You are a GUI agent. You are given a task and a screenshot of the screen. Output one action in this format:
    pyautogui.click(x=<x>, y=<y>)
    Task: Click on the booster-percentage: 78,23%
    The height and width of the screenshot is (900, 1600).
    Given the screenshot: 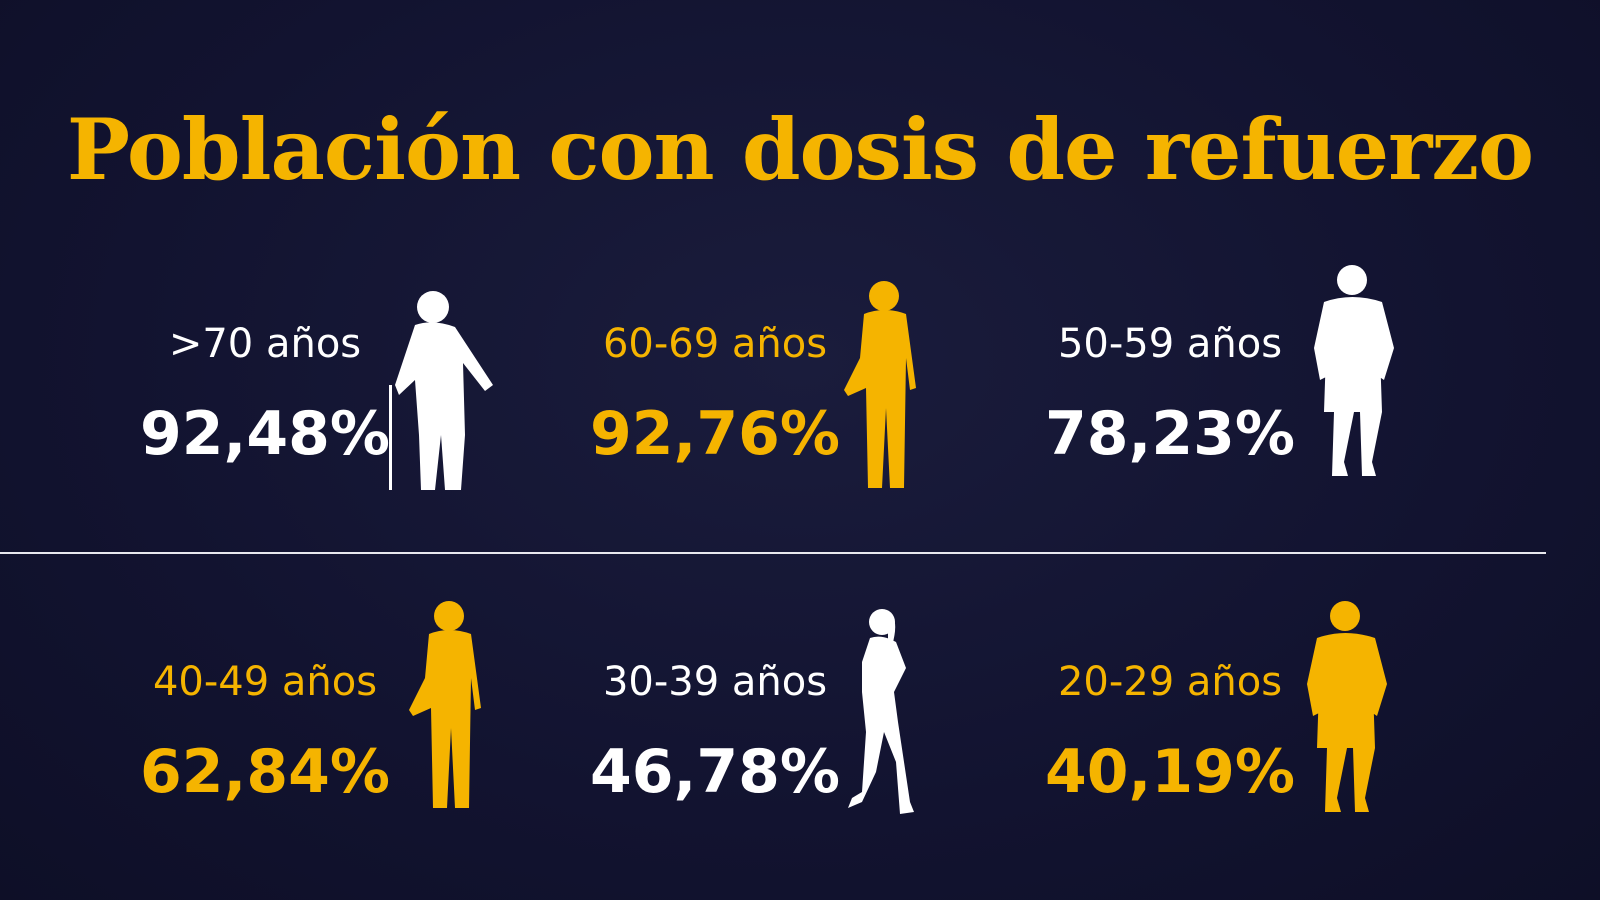 What is the action you would take?
    pyautogui.click(x=1170, y=434)
    